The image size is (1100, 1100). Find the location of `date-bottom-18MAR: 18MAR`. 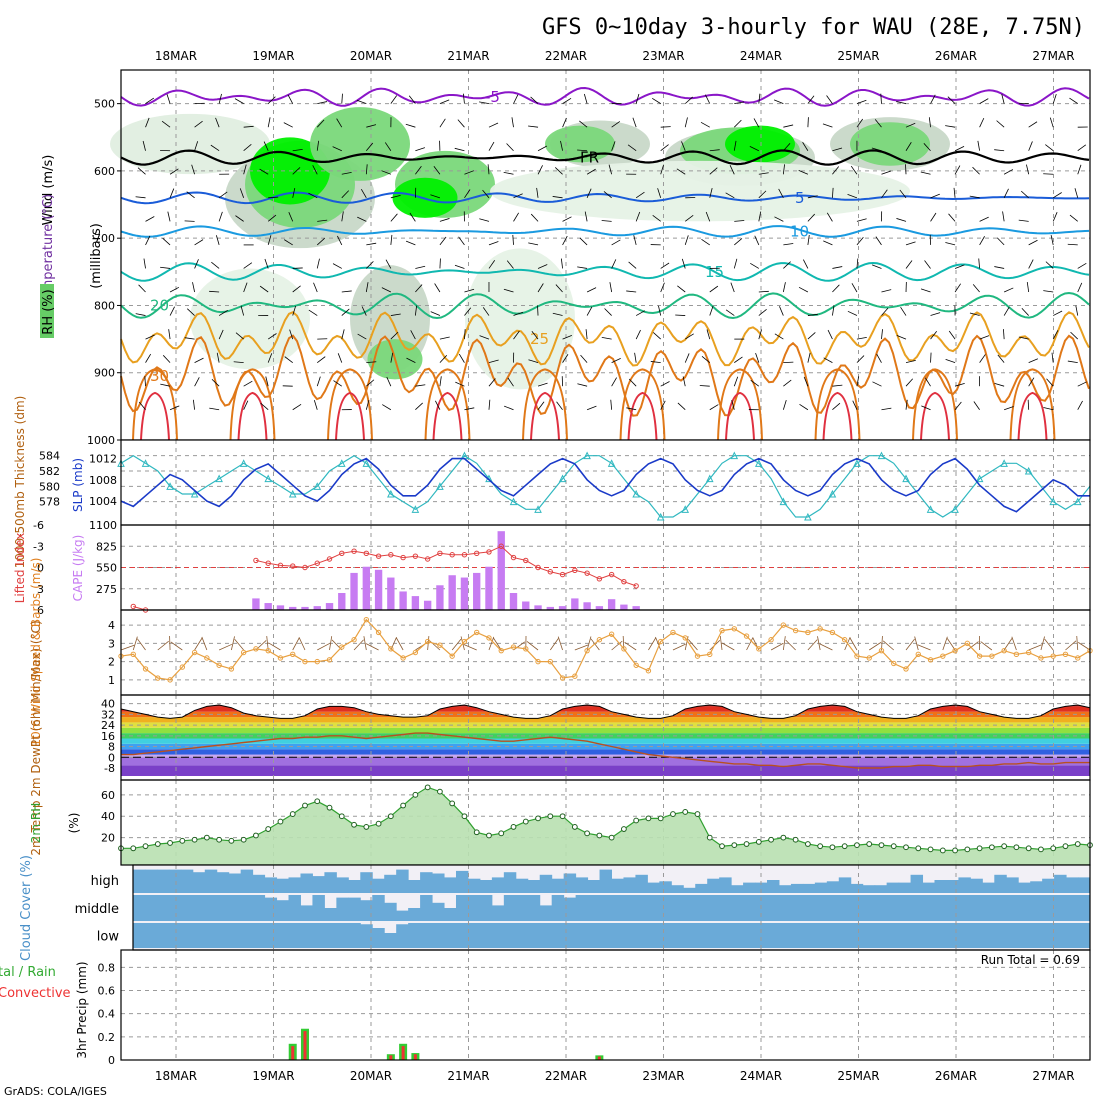

date-bottom-18MAR: 18MAR is located at coordinates (176, 1076).